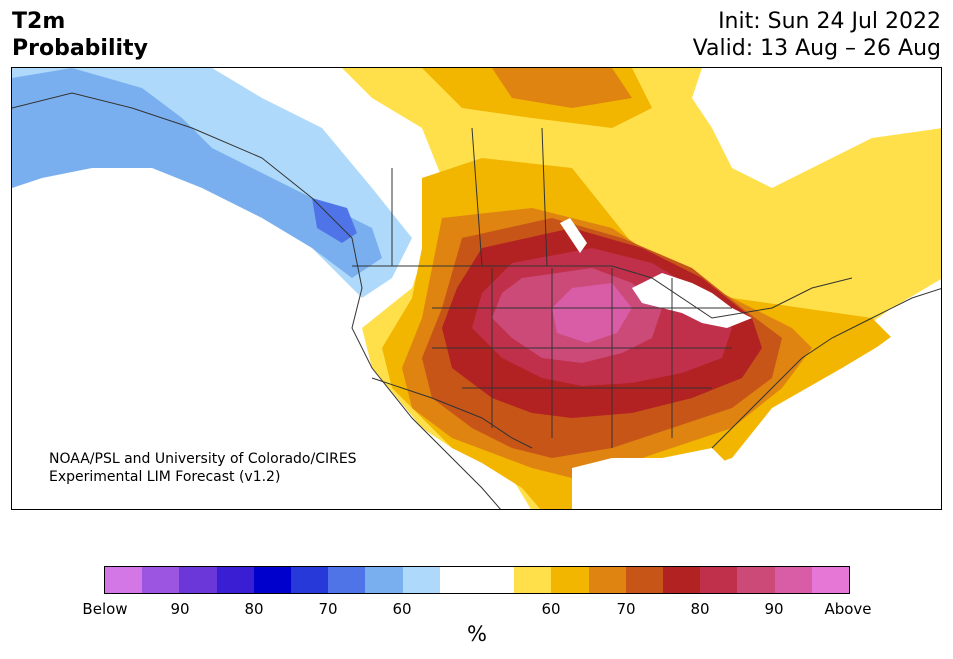 The height and width of the screenshot is (659, 953). I want to click on colorbar, so click(477, 580).